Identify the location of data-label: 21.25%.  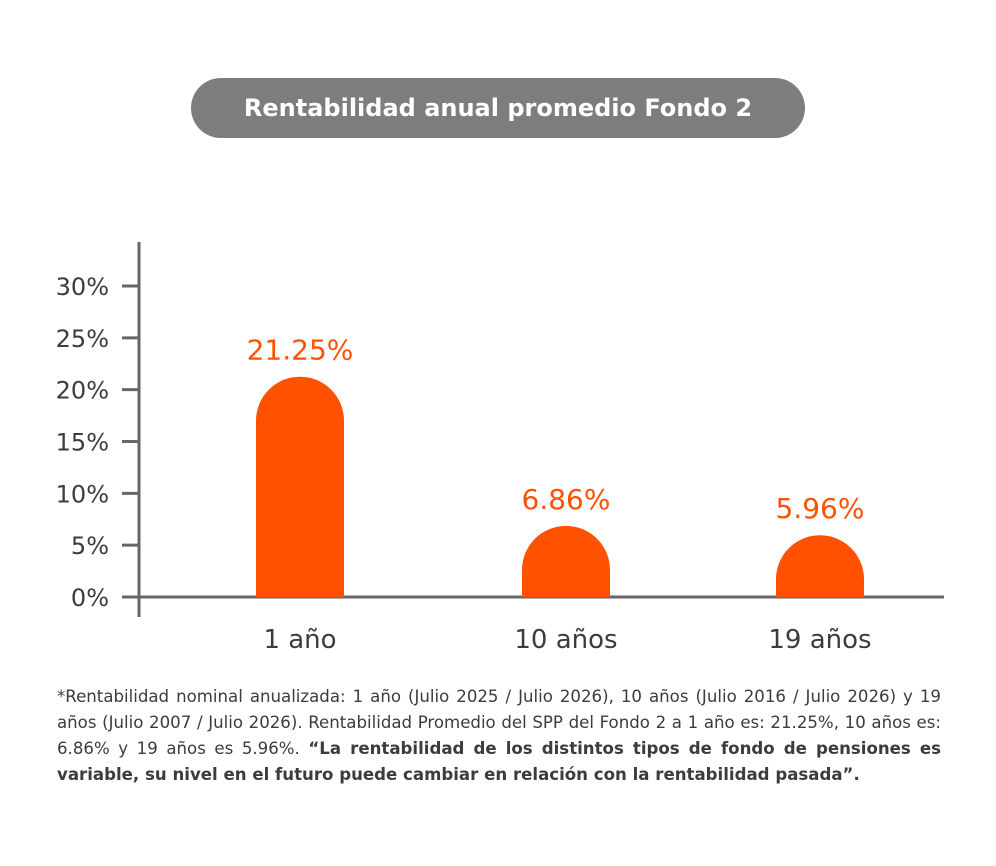
(300, 350).